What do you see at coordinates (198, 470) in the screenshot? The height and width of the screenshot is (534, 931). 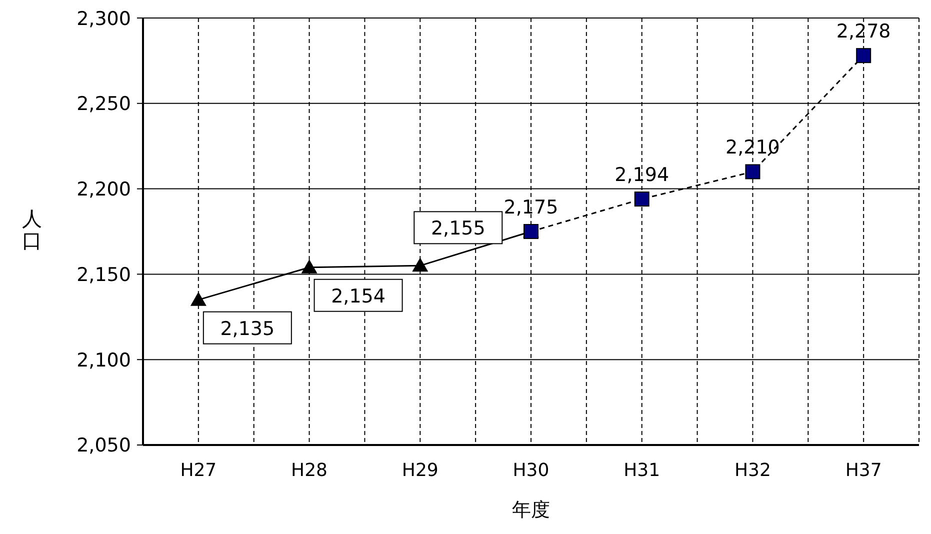 I see `x-tick-label: H27` at bounding box center [198, 470].